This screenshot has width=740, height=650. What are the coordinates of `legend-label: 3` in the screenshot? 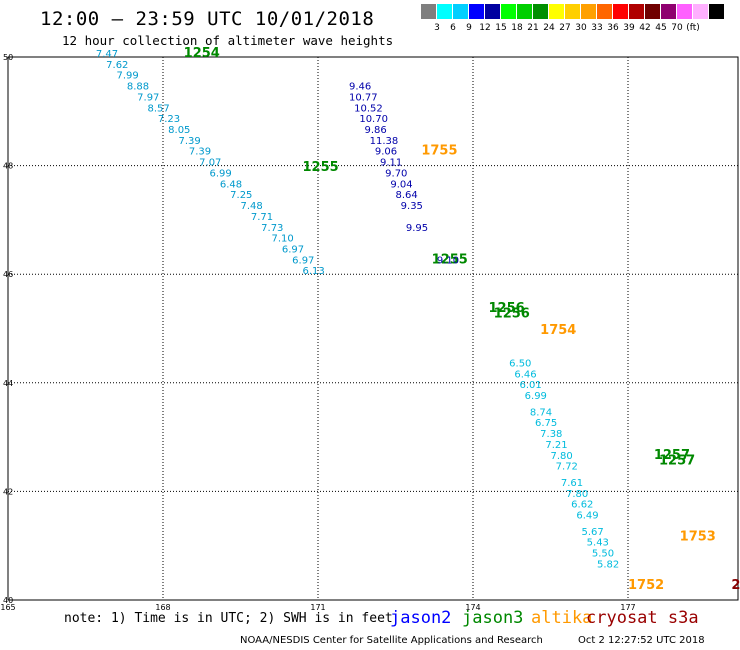 It's located at (437, 28).